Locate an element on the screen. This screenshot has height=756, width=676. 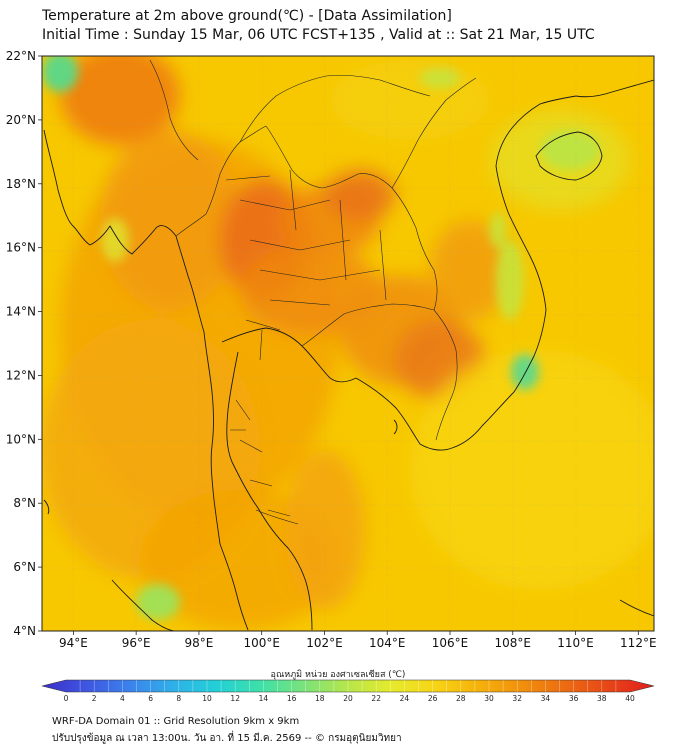
lon-tick-label: 94°E is located at coordinates (73, 643).